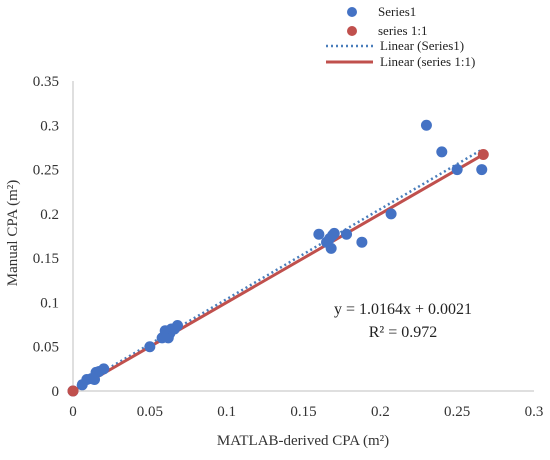 The height and width of the screenshot is (460, 550). Describe the element at coordinates (352, 12) in the screenshot. I see `legend-marker-series1` at that location.